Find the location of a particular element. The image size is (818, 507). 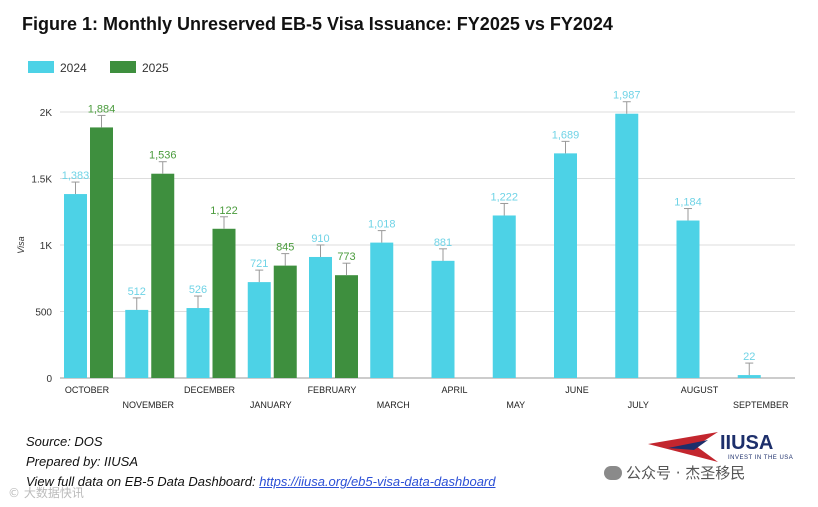

x-tick-label: JUNE is located at coordinates (577, 390).